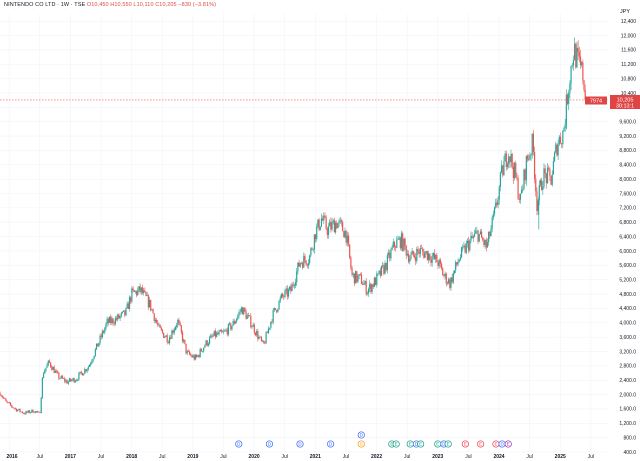  What do you see at coordinates (627, 352) in the screenshot?
I see `y-tick-label: 3,200.0` at bounding box center [627, 352].